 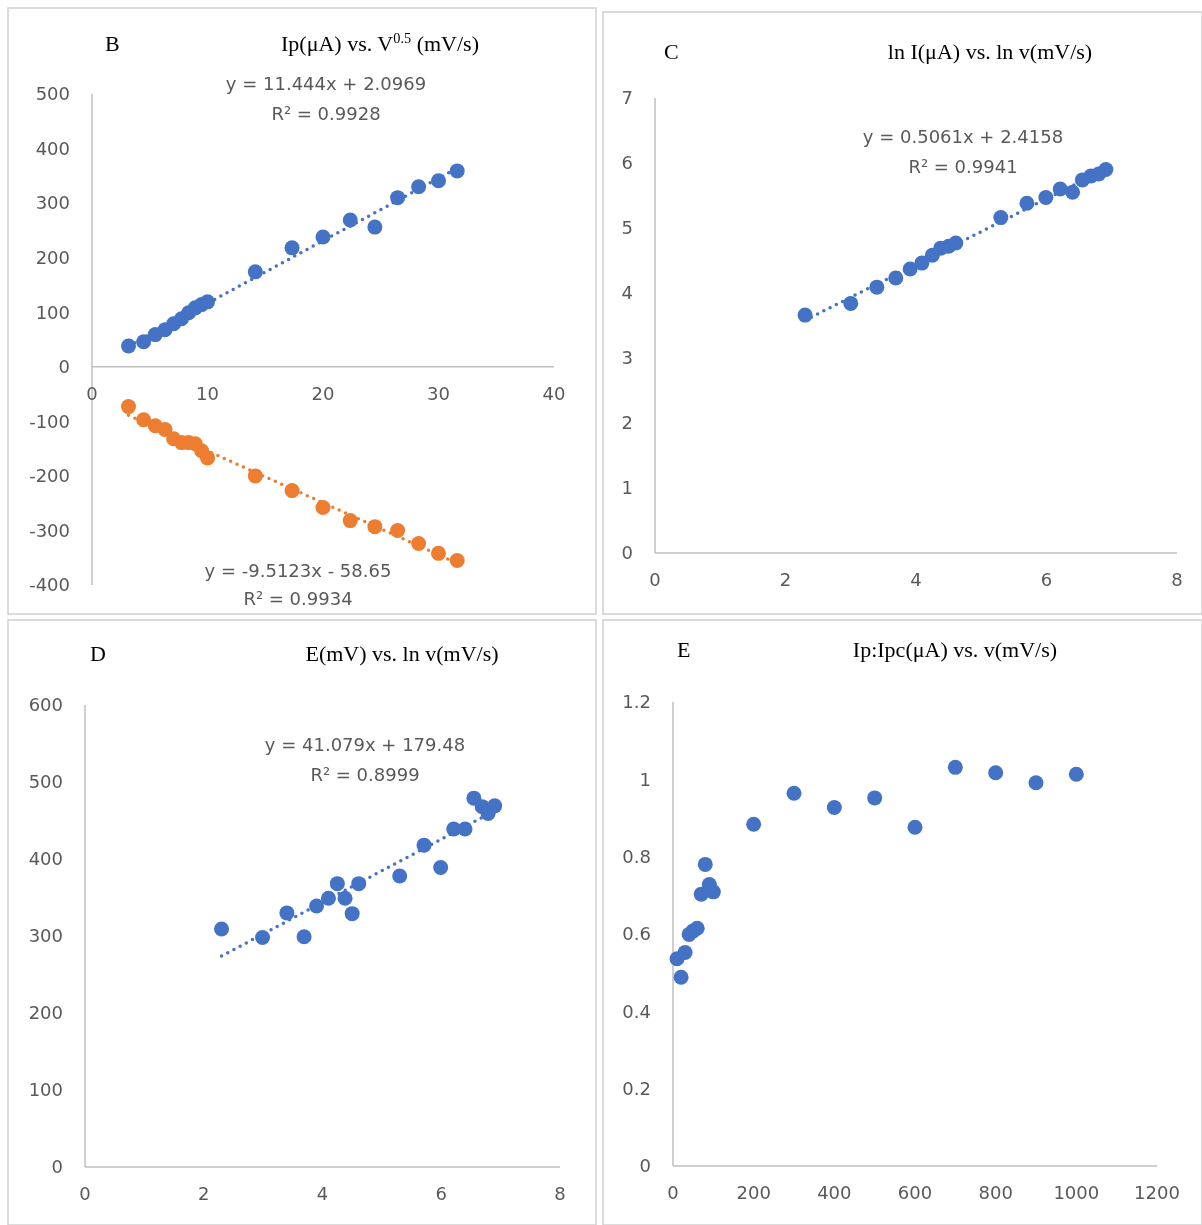 What do you see at coordinates (326, 113) in the screenshot?
I see `annotation: R² = 0.9928` at bounding box center [326, 113].